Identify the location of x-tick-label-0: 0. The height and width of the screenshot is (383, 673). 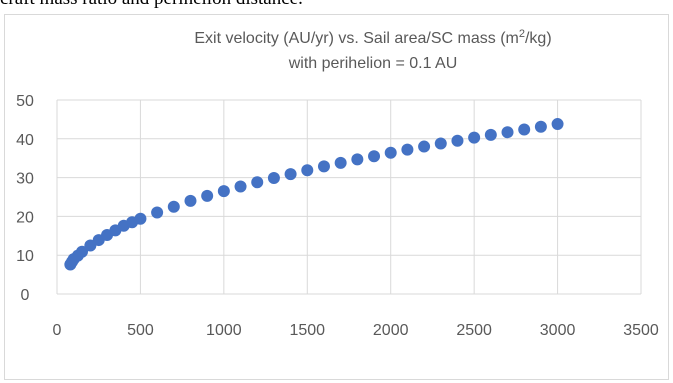
(57, 330).